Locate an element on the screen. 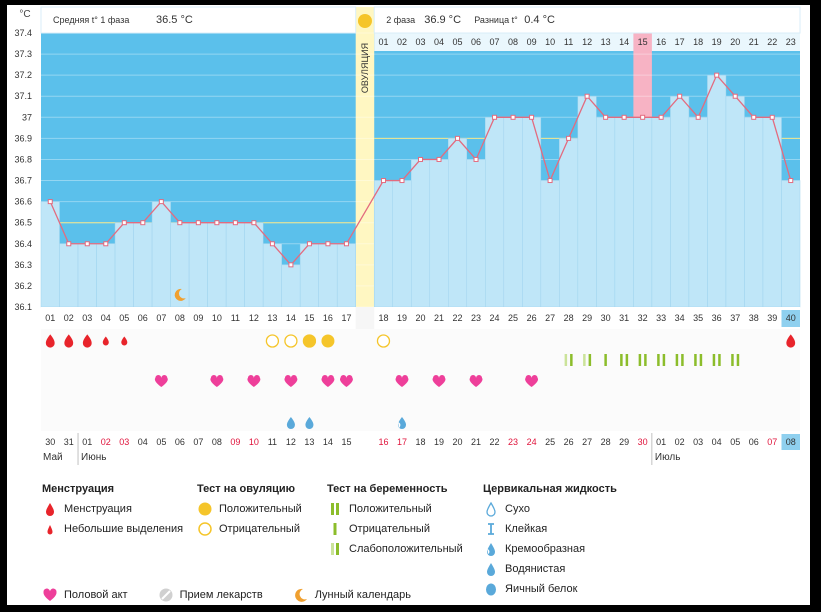 The width and height of the screenshot is (821, 612). legend-cervical-watery: Водянистая is located at coordinates (535, 569).